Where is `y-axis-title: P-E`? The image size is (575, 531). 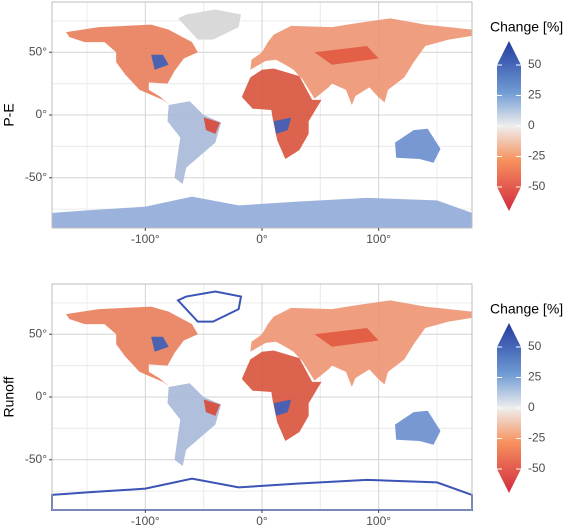 y-axis-title: P-E is located at coordinates (9, 114).